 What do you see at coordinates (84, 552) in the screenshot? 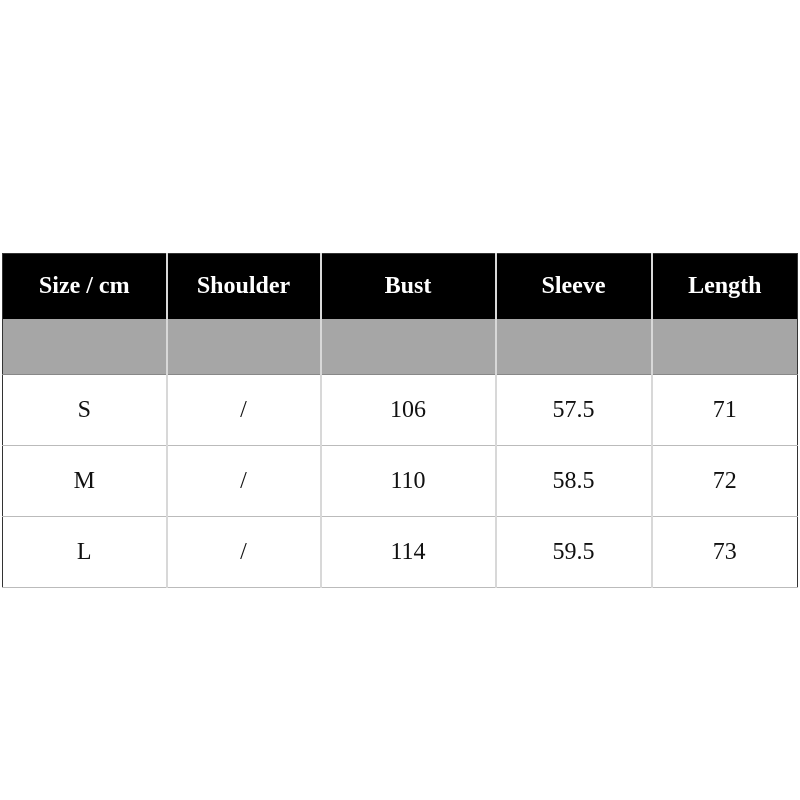
I see `cell-size: L` at bounding box center [84, 552].